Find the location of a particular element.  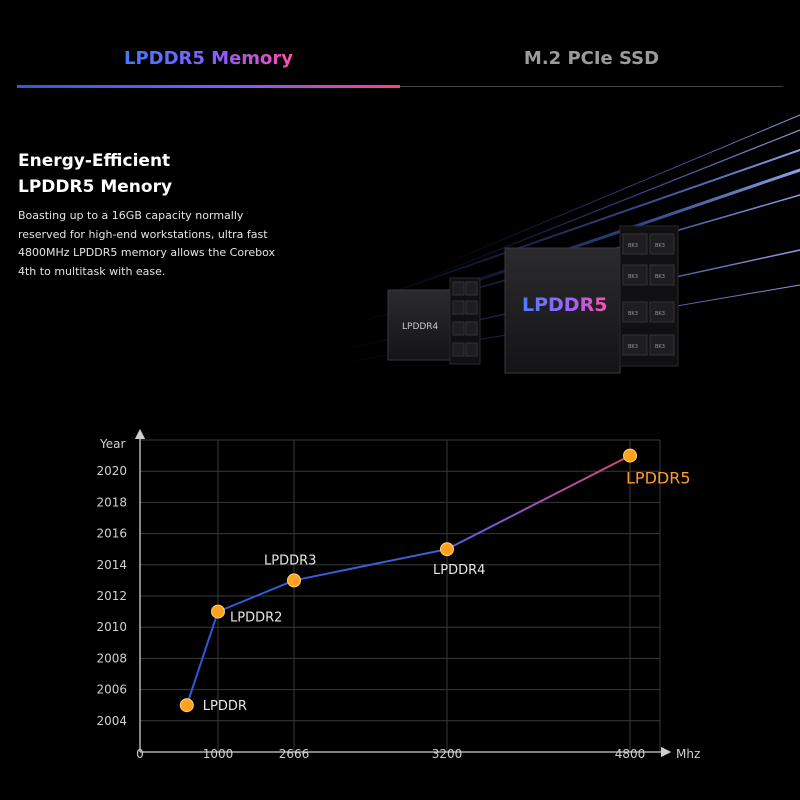

active-tab-indicator is located at coordinates (208, 86).